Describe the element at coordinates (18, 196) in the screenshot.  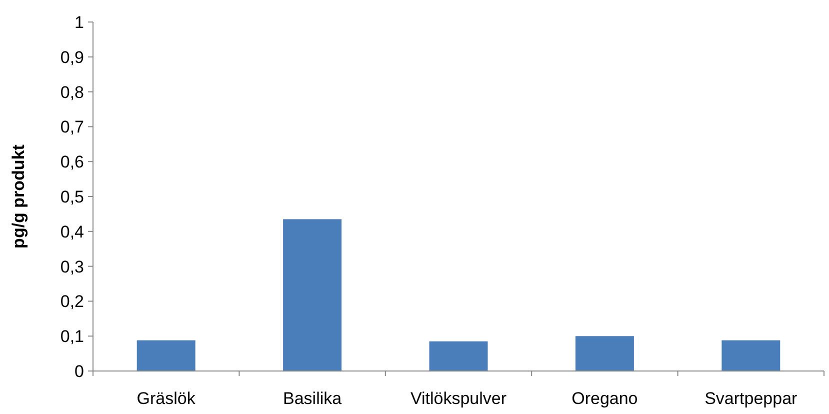
I see `y-axis-title: pg/g produkt` at that location.